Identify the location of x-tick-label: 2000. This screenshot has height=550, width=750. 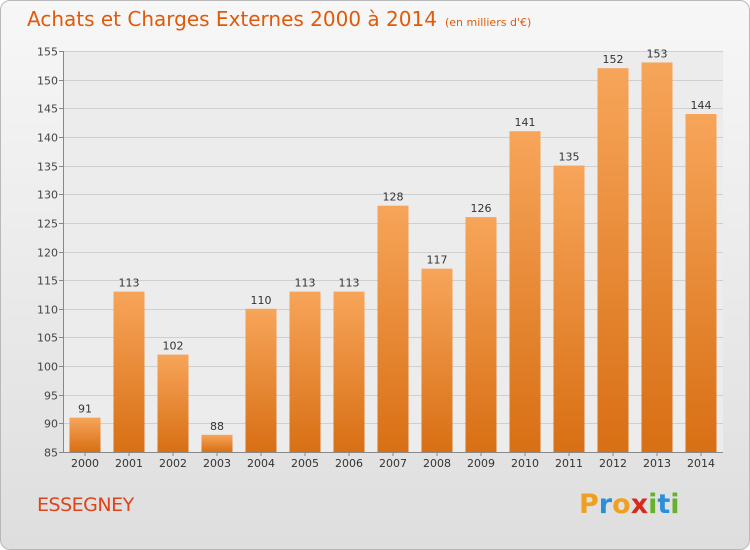
(85, 463).